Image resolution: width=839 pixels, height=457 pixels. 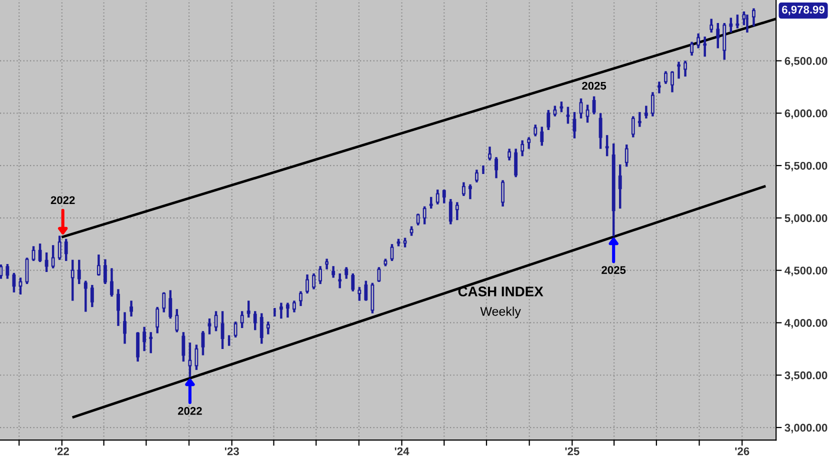 What do you see at coordinates (402, 451) in the screenshot?
I see `x-tick-label: '24` at bounding box center [402, 451].